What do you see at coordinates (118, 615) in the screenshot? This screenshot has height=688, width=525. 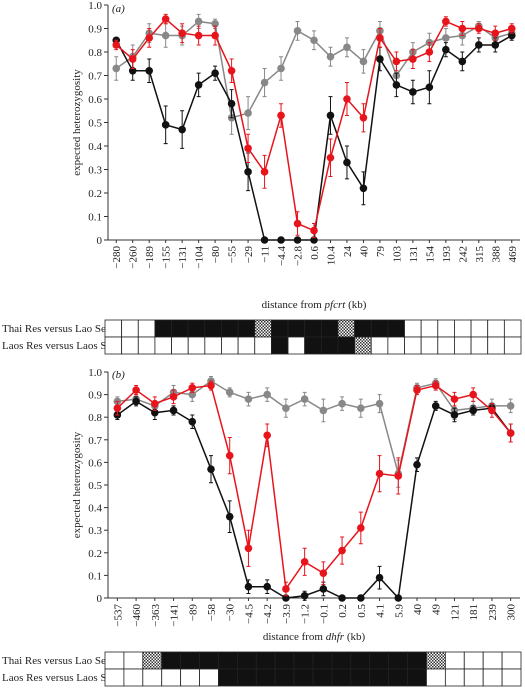 I see `x-tick-label: −537` at bounding box center [118, 615].